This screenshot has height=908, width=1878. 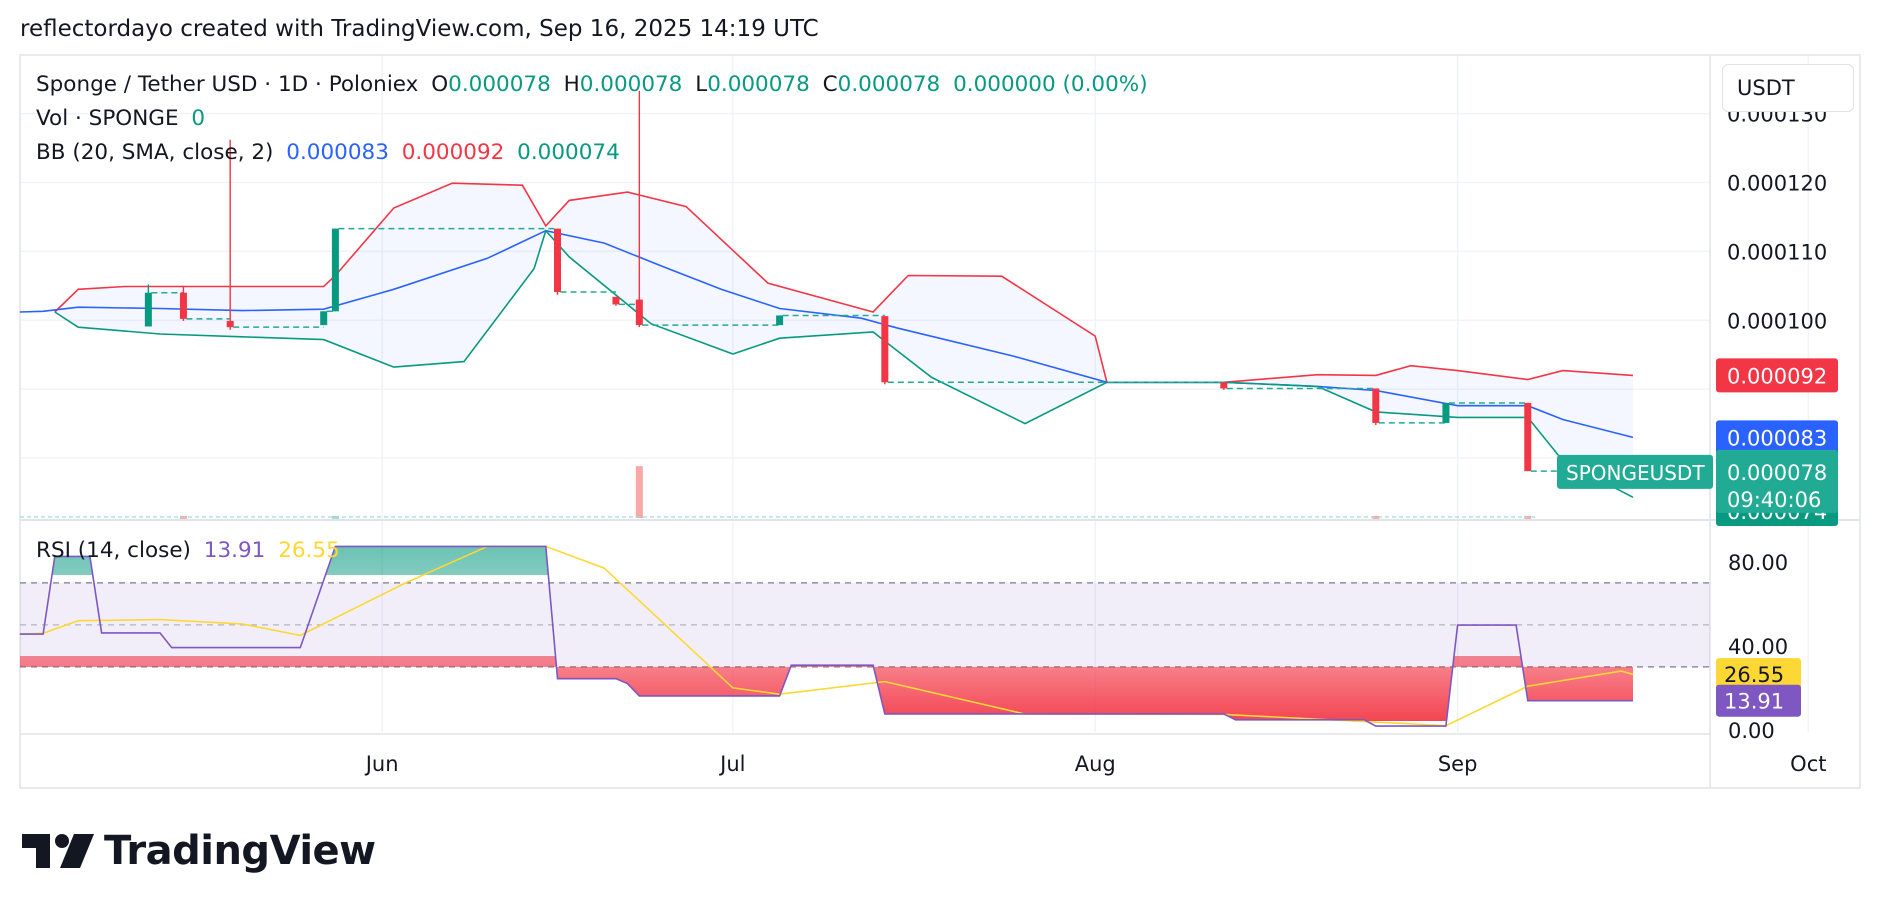 What do you see at coordinates (227, 84) in the screenshot?
I see `symbol-name: Sponge / Tether USD · 1D · Poloniex` at bounding box center [227, 84].